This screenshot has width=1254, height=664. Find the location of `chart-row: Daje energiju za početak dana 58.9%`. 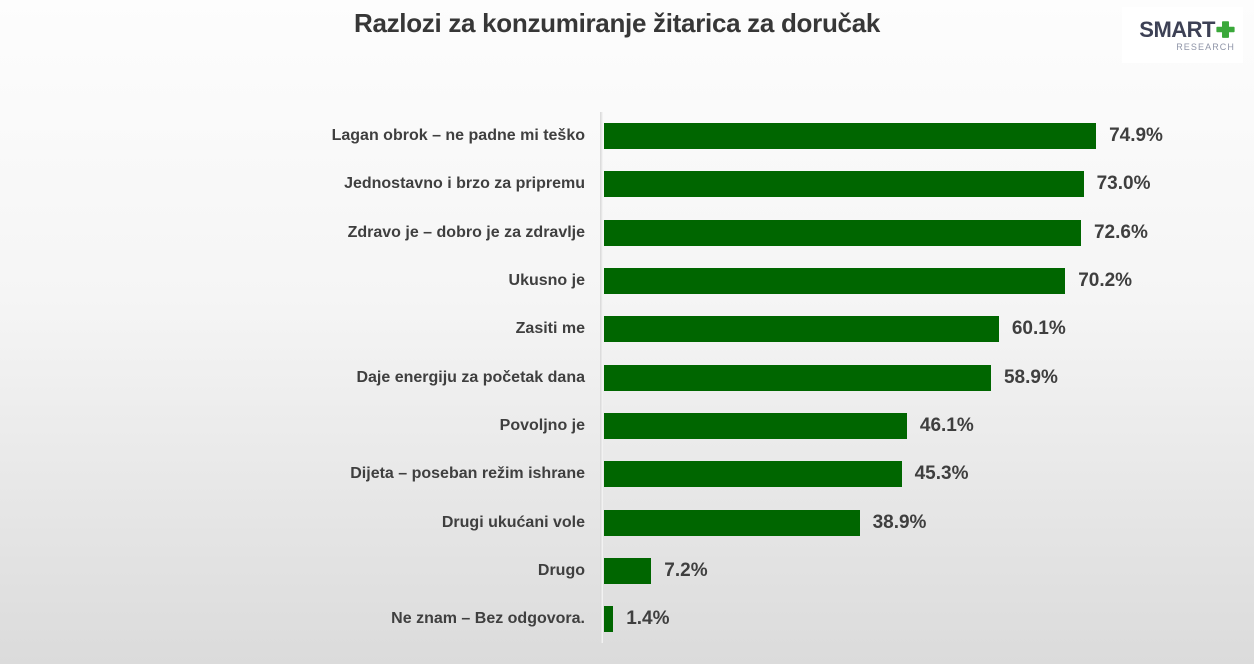

chart-row: Daje energiju za početak dana 58.9% is located at coordinates (627, 377).